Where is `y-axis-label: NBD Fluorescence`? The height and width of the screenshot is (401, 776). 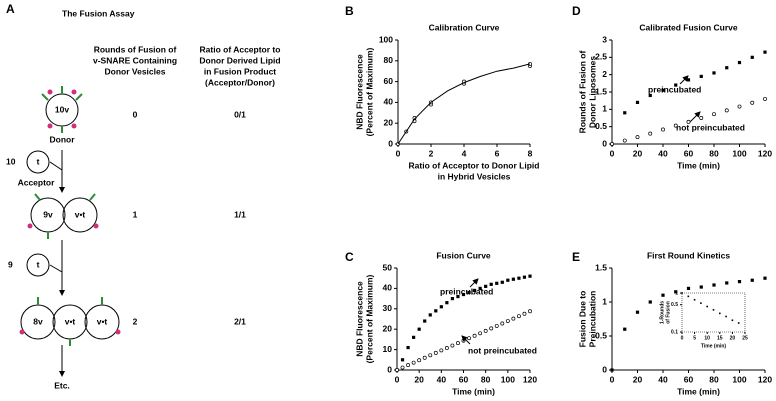 y-axis-label: NBD Fluorescence is located at coordinates (359, 319).